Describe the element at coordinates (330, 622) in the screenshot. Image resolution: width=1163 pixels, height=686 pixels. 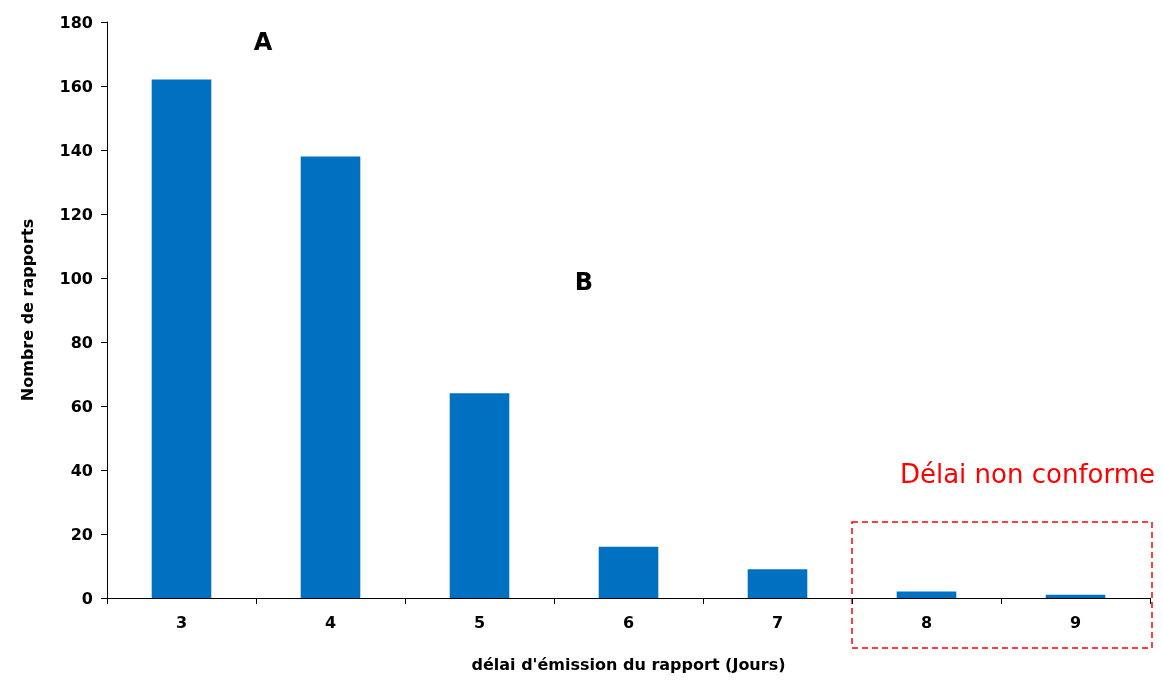
I see `x-tick-label: 4` at that location.